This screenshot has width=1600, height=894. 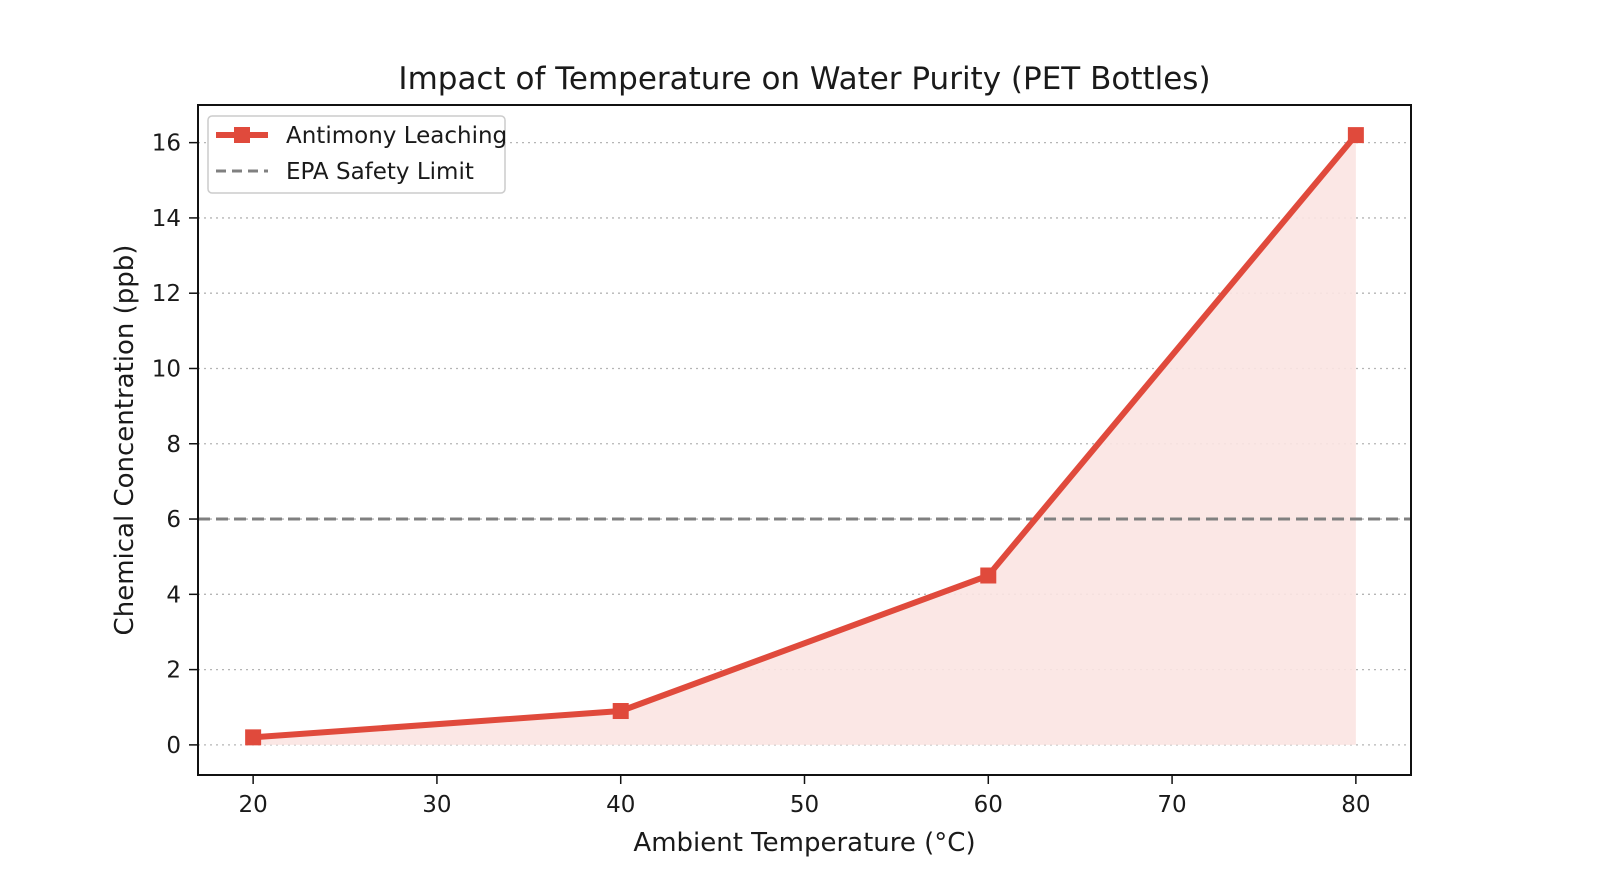 What do you see at coordinates (166, 144) in the screenshot?
I see `y-tick-label-16: 16` at bounding box center [166, 144].